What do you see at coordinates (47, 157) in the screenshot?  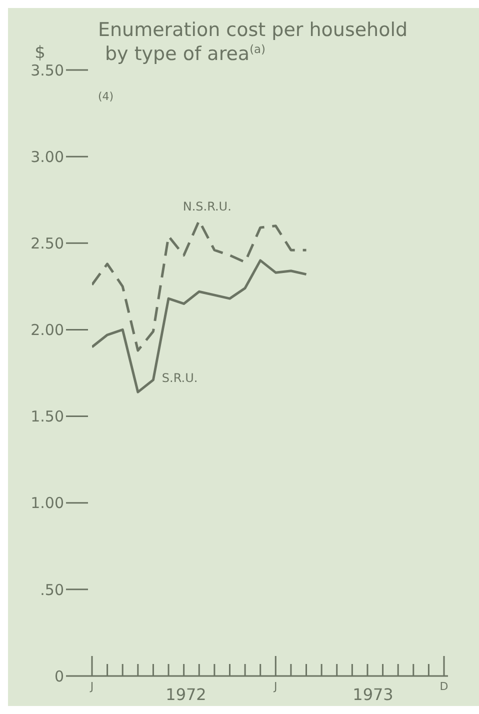 I see `y-tick-label: 3.00` at bounding box center [47, 157].